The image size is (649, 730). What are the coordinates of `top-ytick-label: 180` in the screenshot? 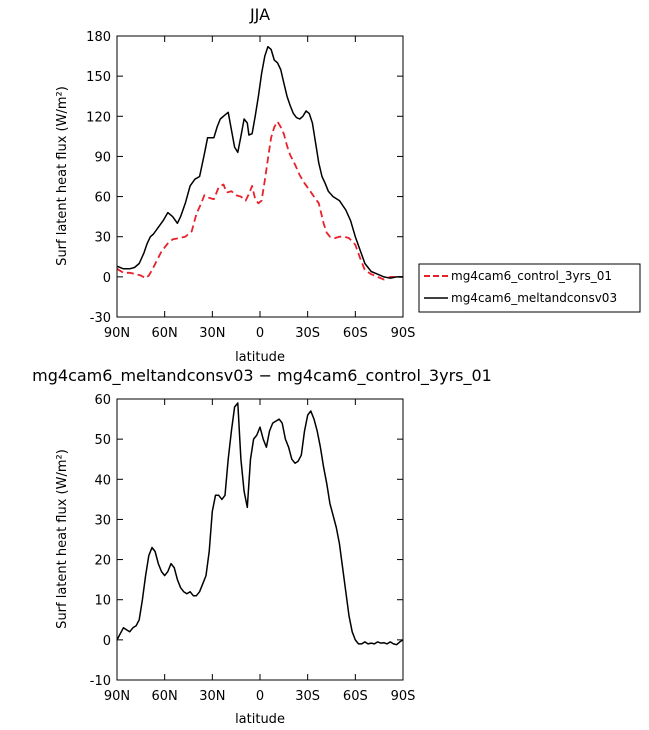 It's located at (98, 37).